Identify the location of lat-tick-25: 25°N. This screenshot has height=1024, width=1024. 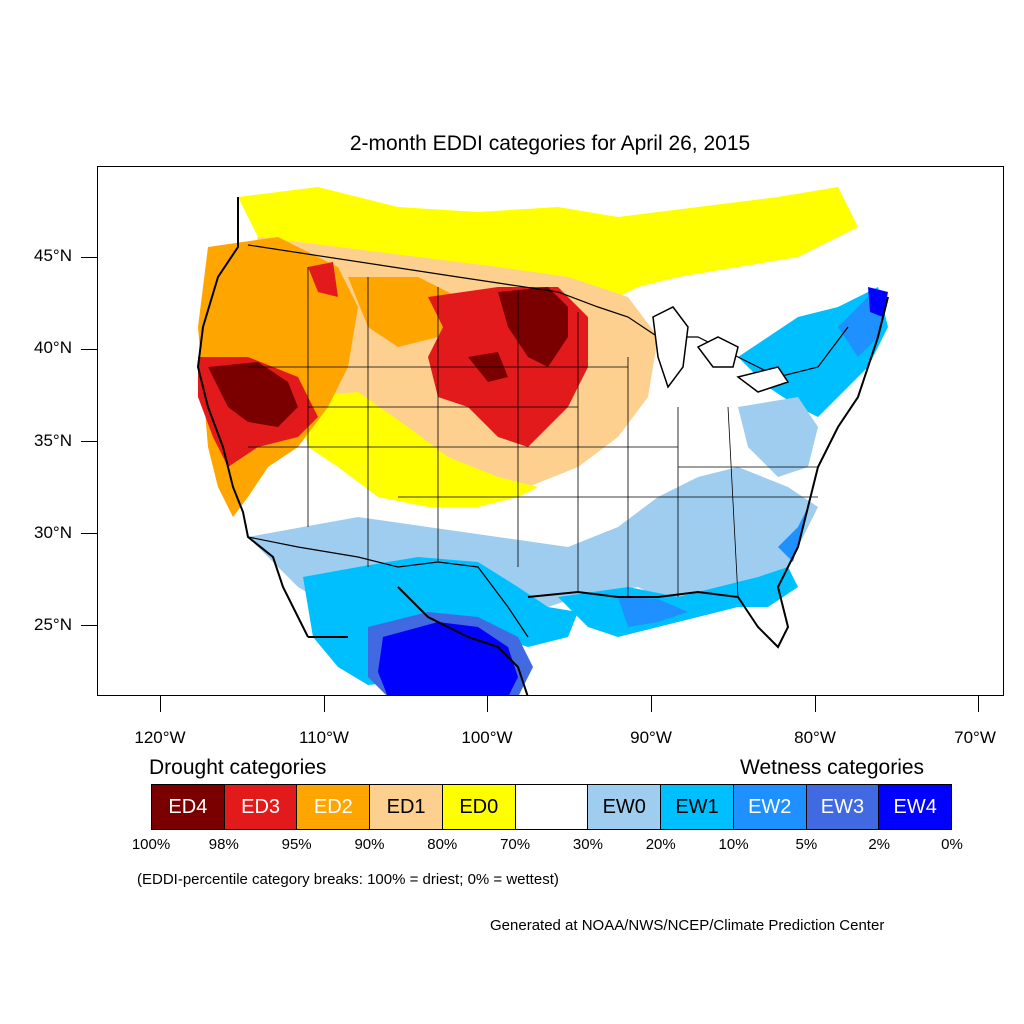
(53, 624).